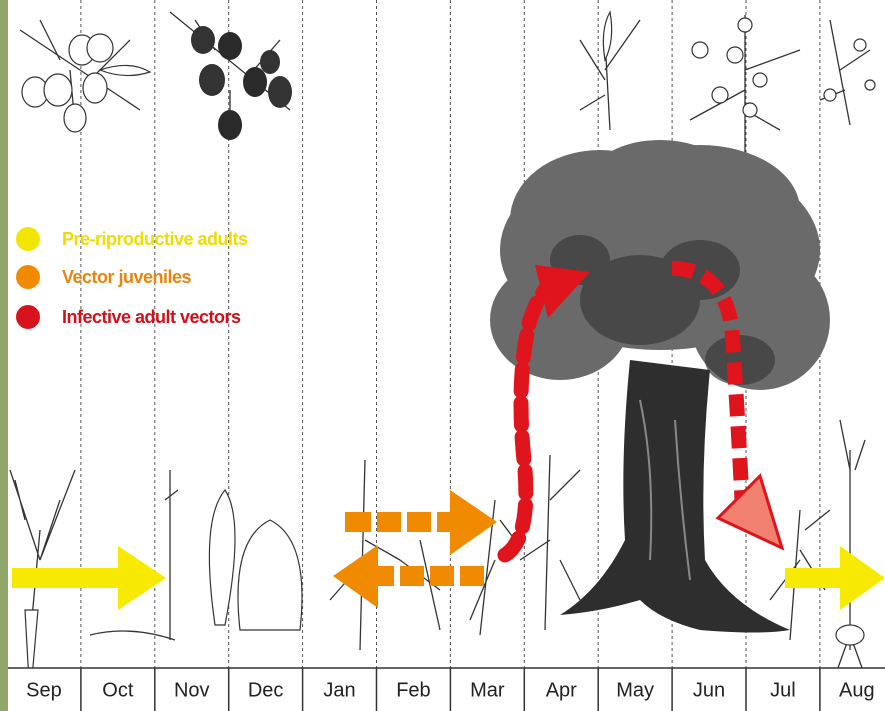  Describe the element at coordinates (745, 90) in the screenshot. I see `olive-flowers` at that location.